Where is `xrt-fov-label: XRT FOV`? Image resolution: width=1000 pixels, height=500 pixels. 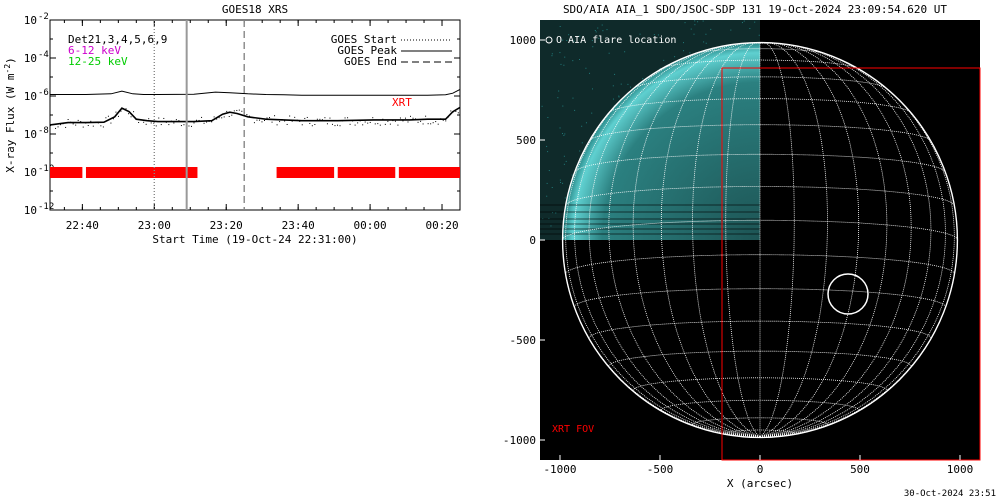
xrt-fov-label: XRT FOV is located at coordinates (573, 429).